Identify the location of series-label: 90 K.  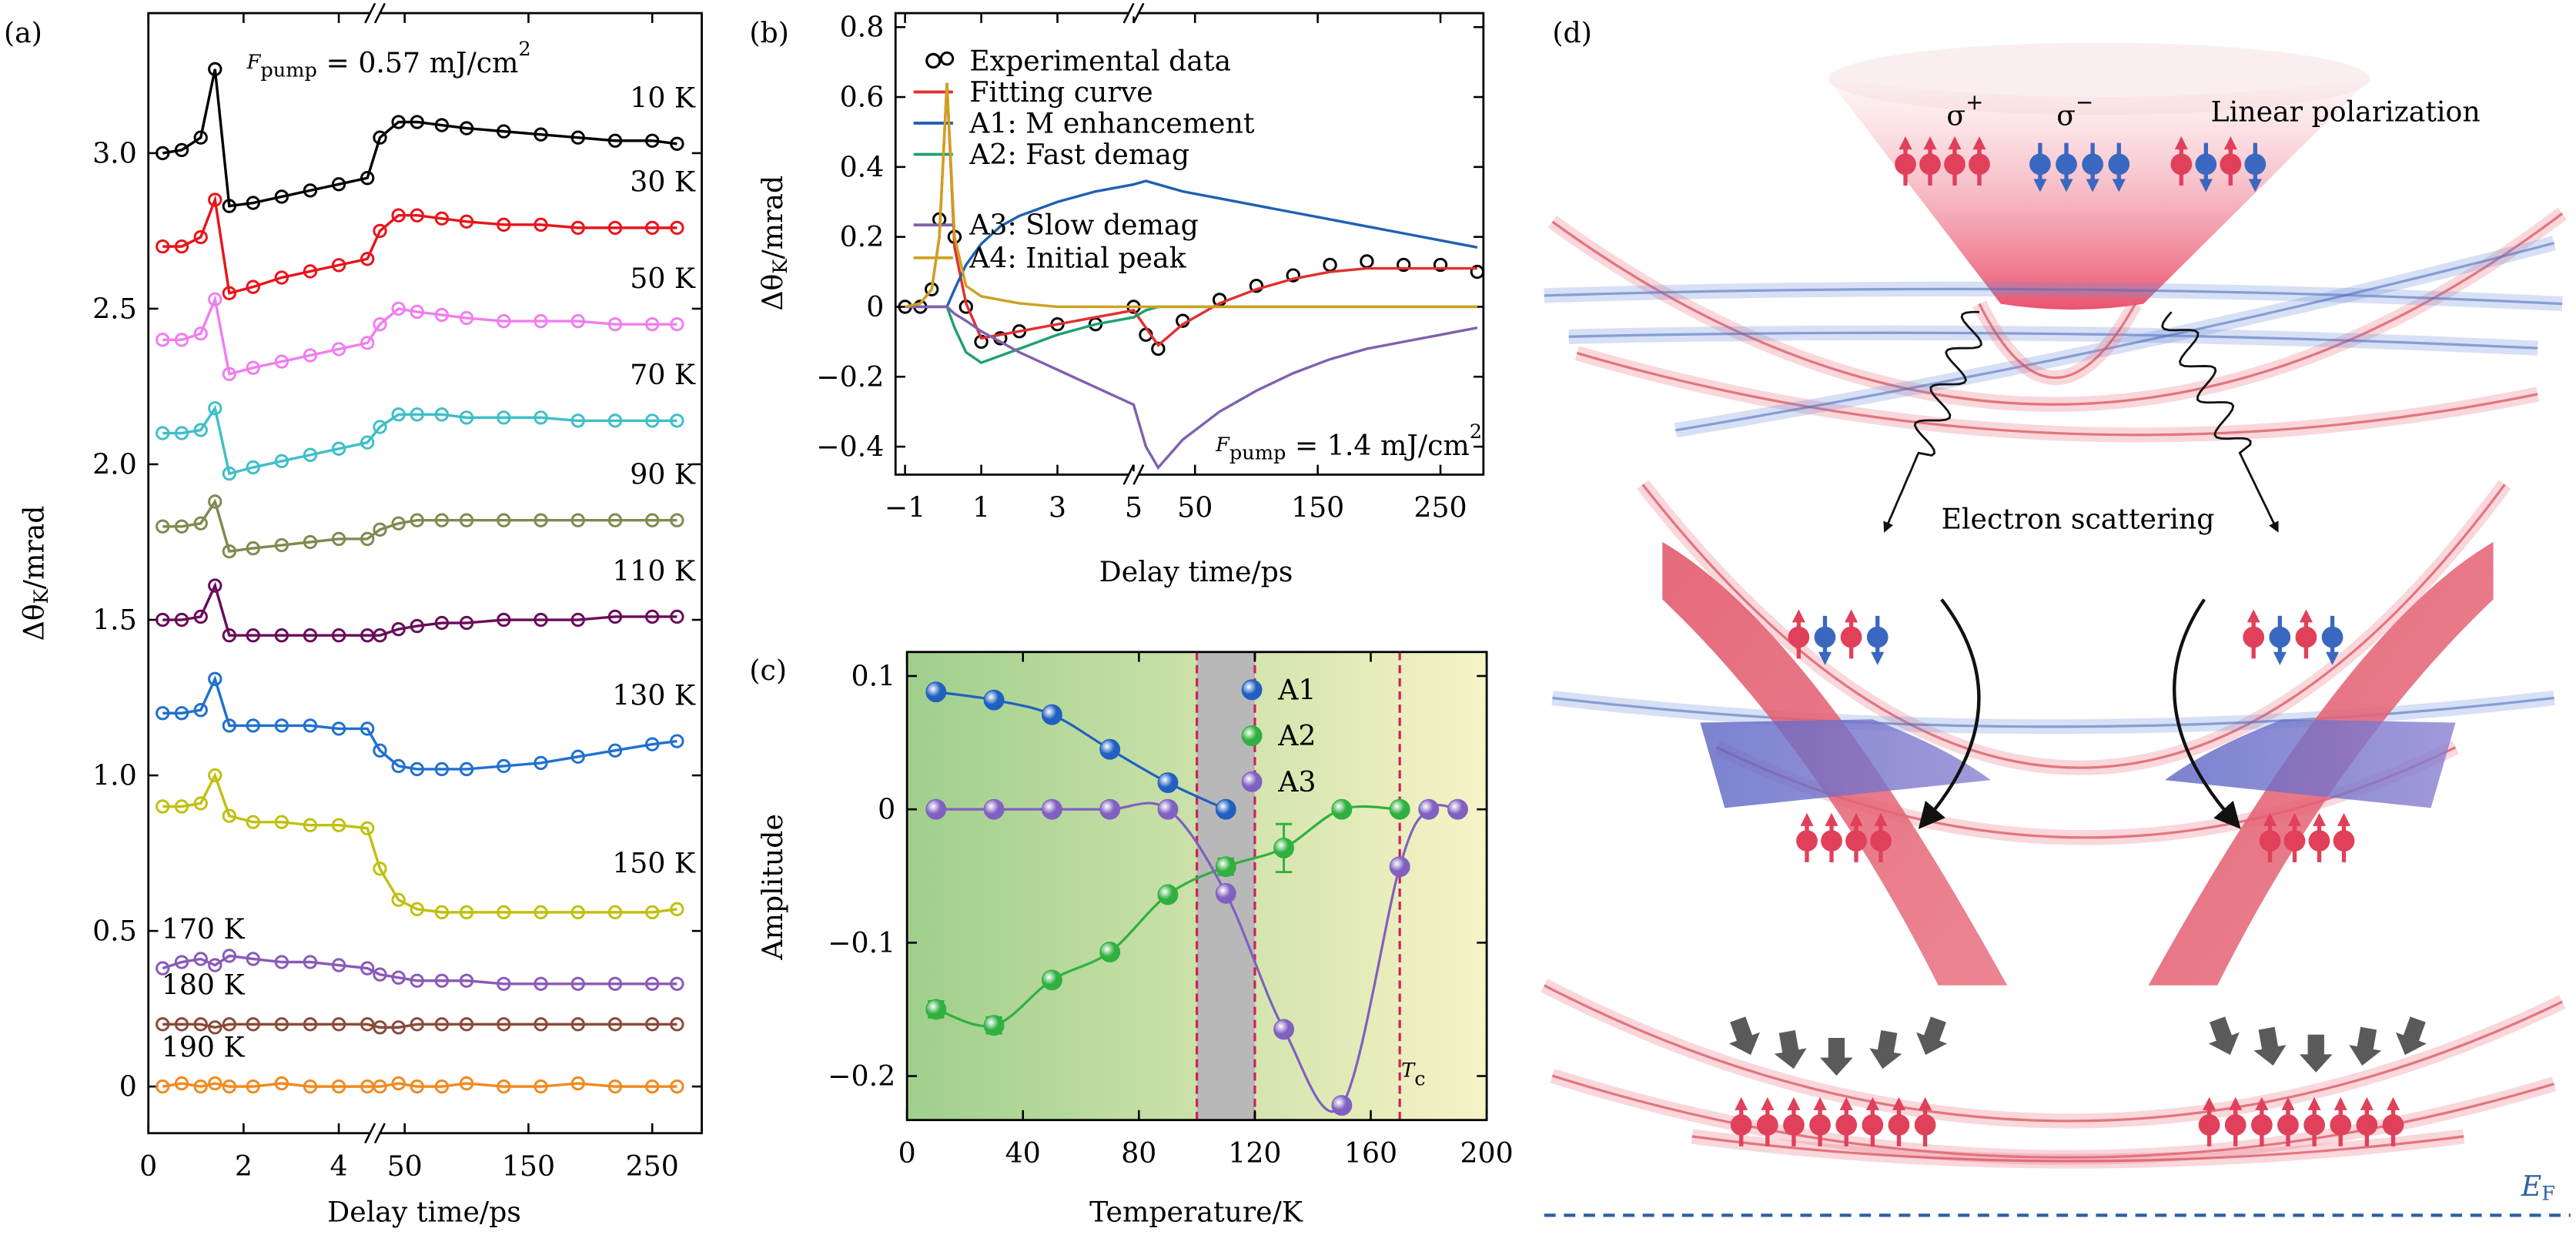
(663, 473).